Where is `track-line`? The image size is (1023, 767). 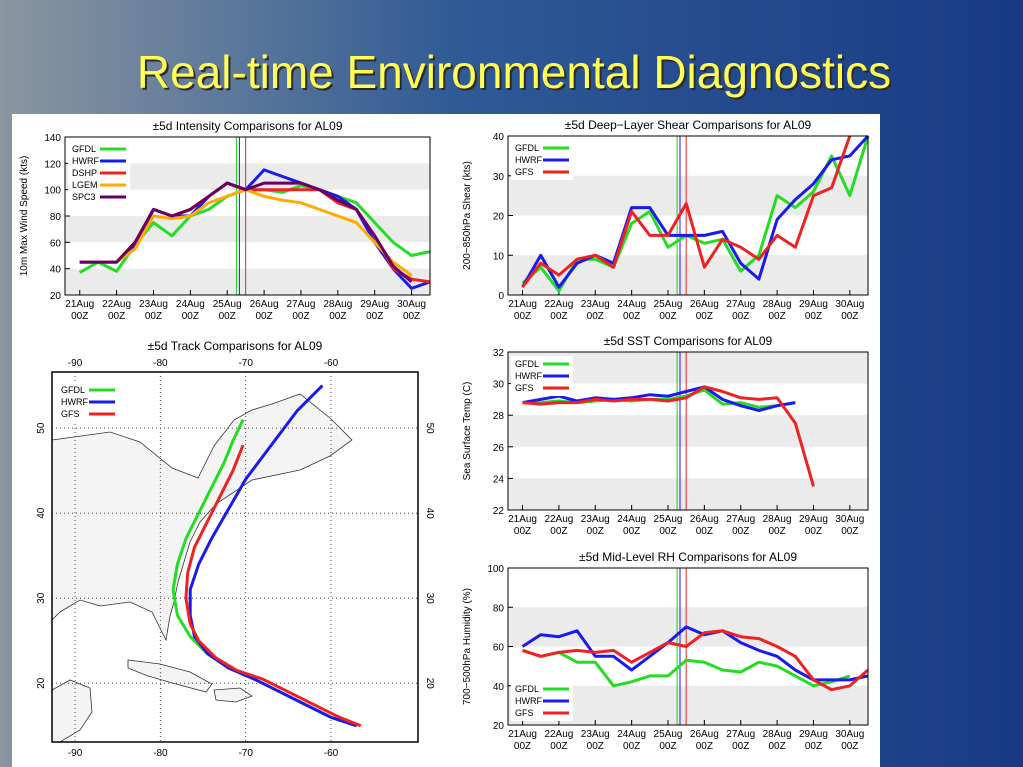
track-line is located at coordinates (273, 586).